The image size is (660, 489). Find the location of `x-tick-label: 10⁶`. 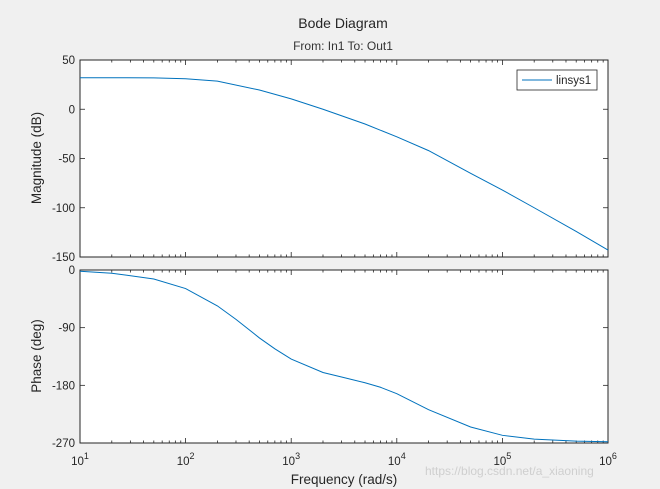

x-tick-label: 10⁶ is located at coordinates (608, 459).